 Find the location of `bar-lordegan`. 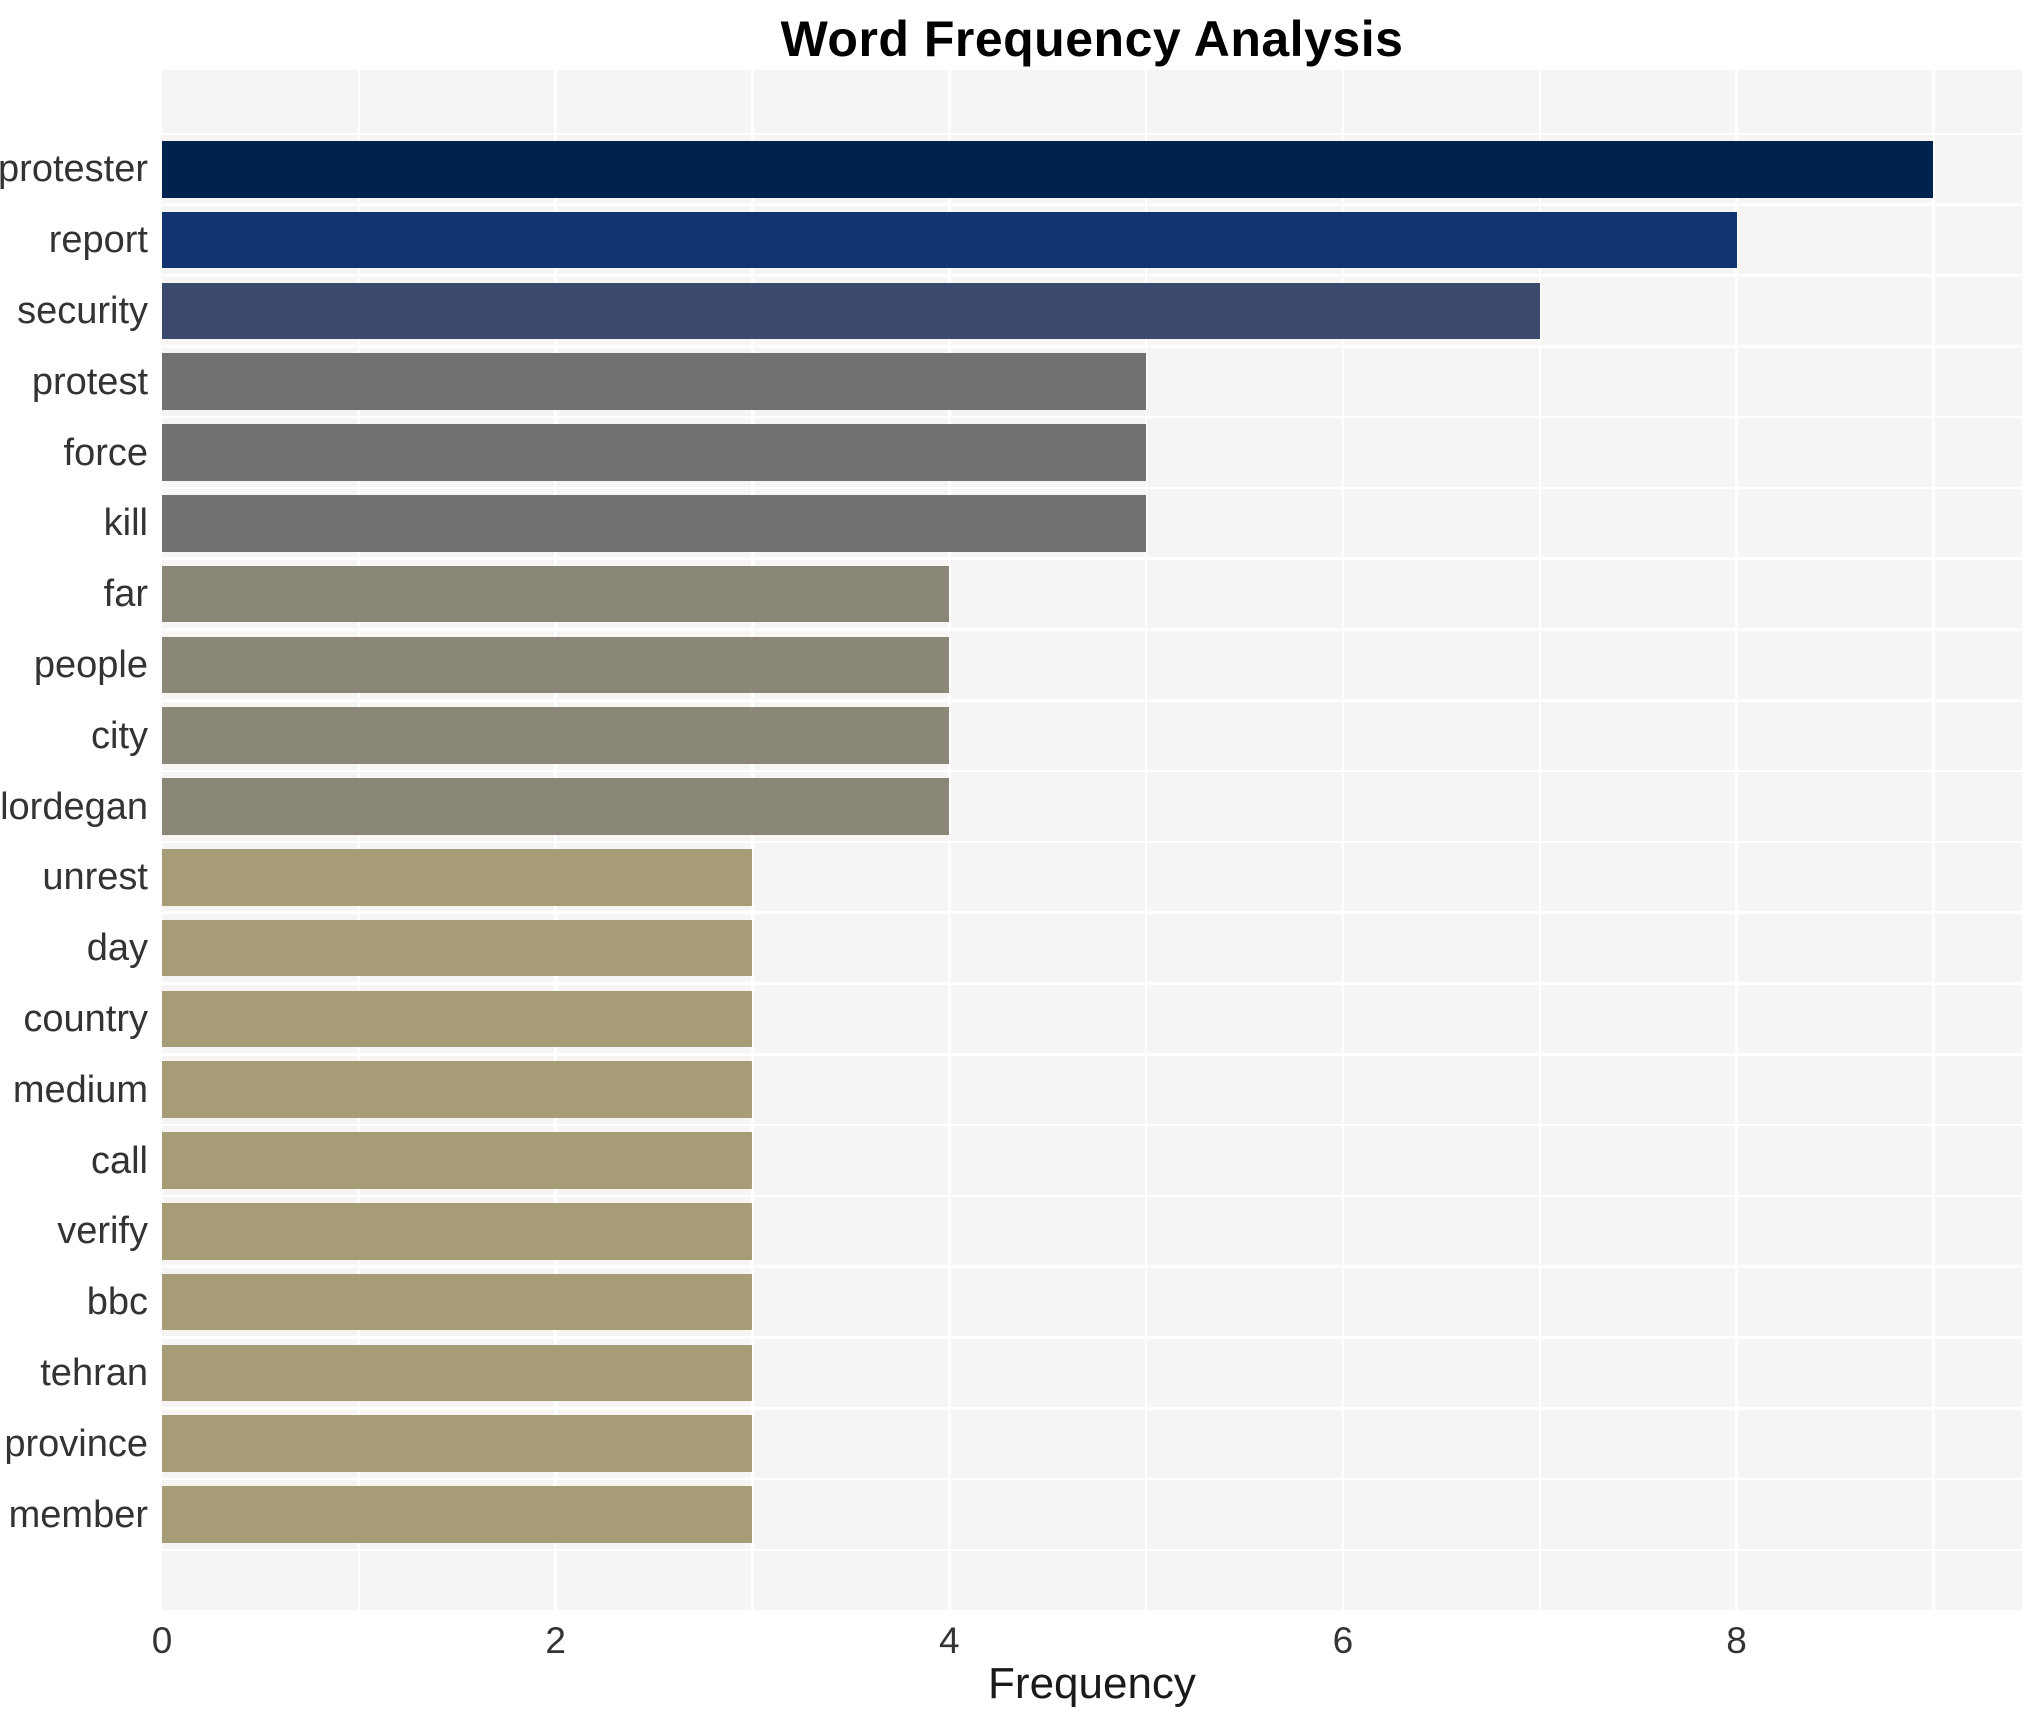

bar-lordegan is located at coordinates (556, 806).